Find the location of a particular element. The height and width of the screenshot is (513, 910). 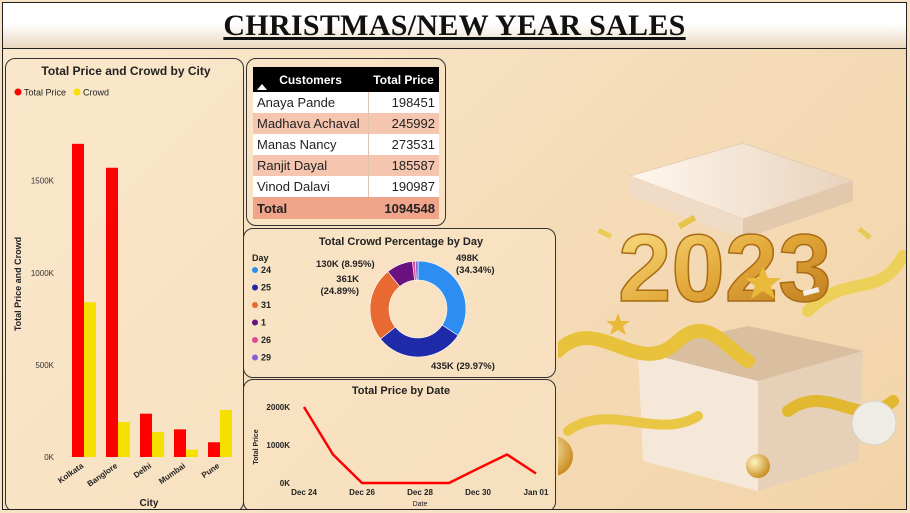

total-price-line is located at coordinates (419, 445).